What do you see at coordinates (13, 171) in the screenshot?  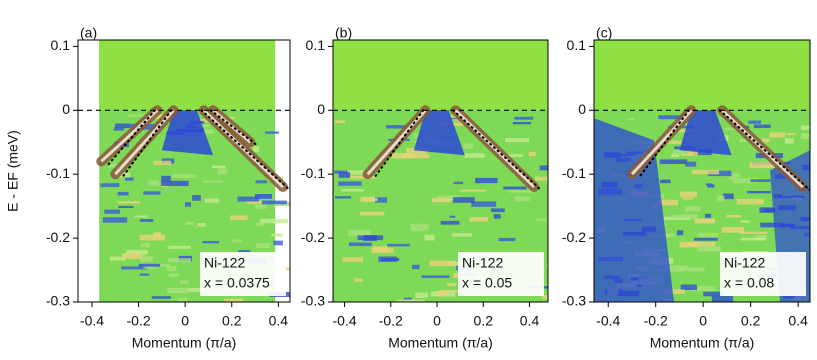 I see `y-axis-label: E - EF (meV)` at bounding box center [13, 171].